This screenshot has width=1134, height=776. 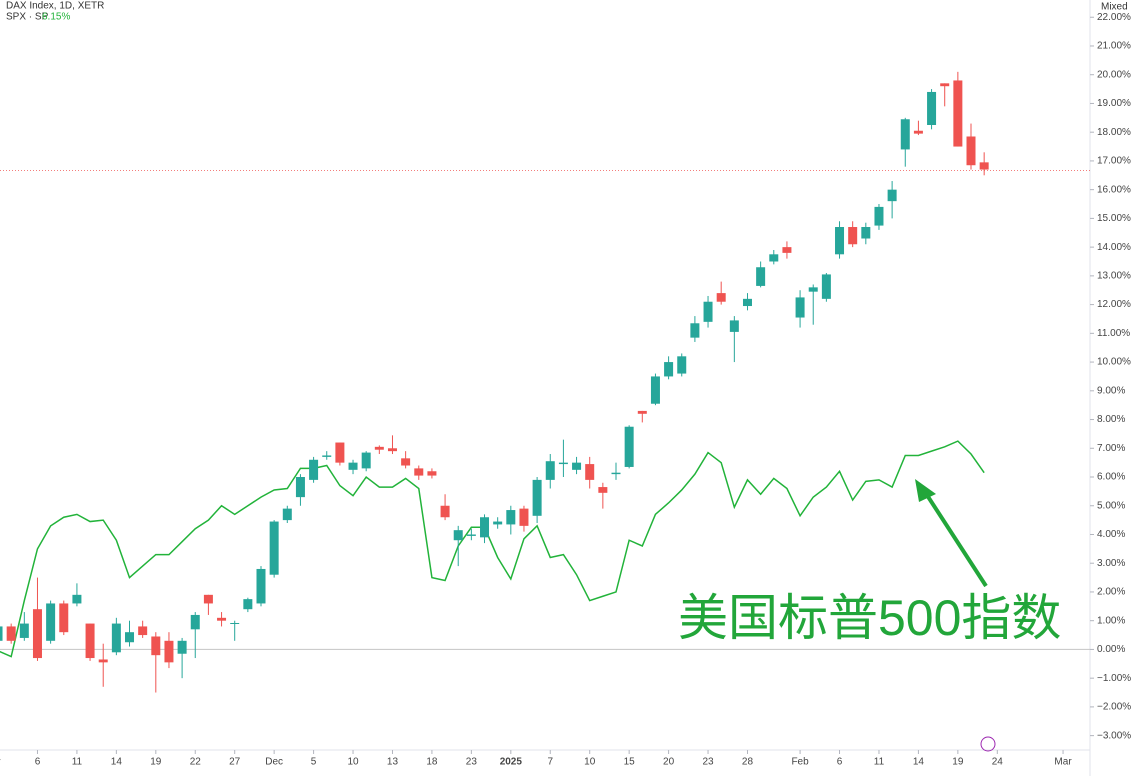 What do you see at coordinates (1111, 448) in the screenshot?
I see `y-tick-label: 7.00%` at bounding box center [1111, 448].